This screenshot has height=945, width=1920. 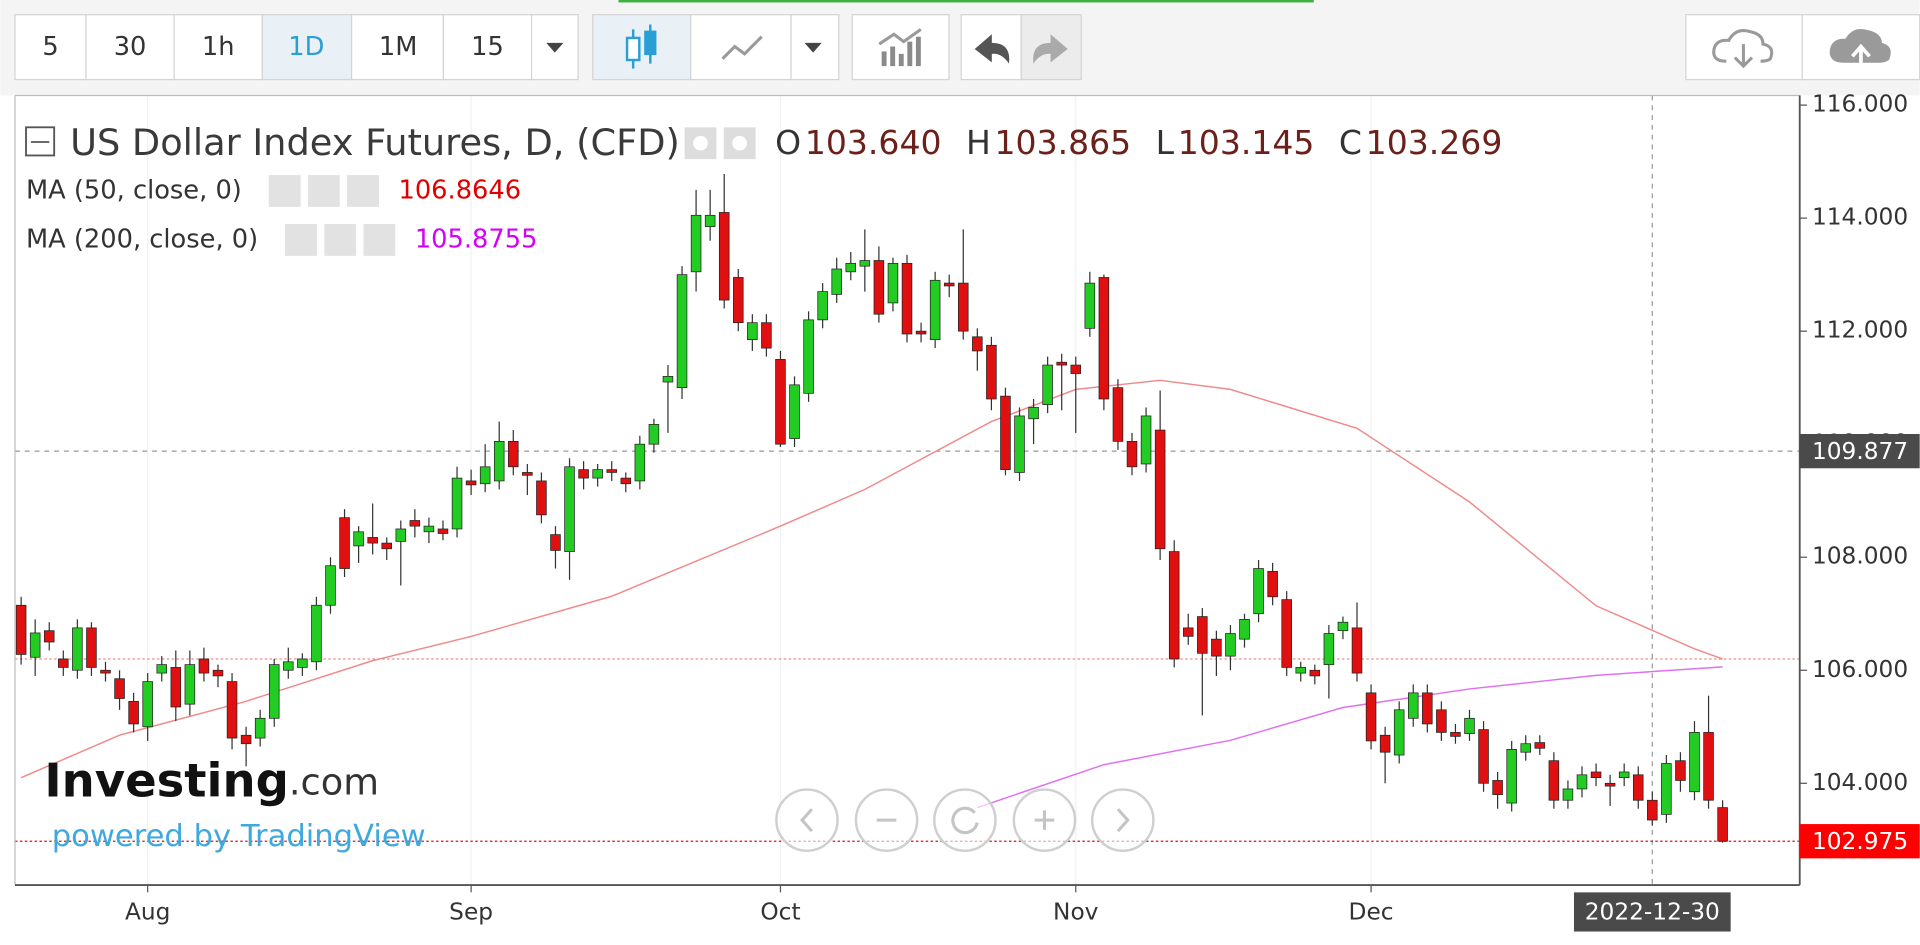 What do you see at coordinates (218, 47) in the screenshot?
I see `interval-label: 1h` at bounding box center [218, 47].